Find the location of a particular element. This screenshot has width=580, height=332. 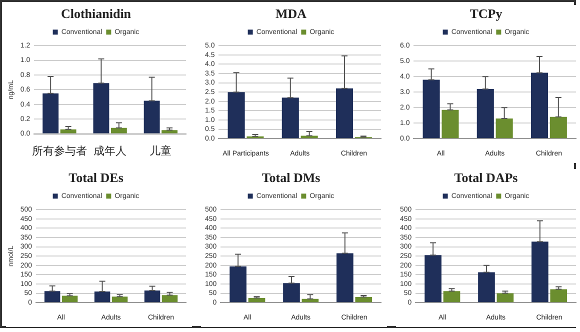

chart-title: Clothianidin is located at coordinates (96, 14).